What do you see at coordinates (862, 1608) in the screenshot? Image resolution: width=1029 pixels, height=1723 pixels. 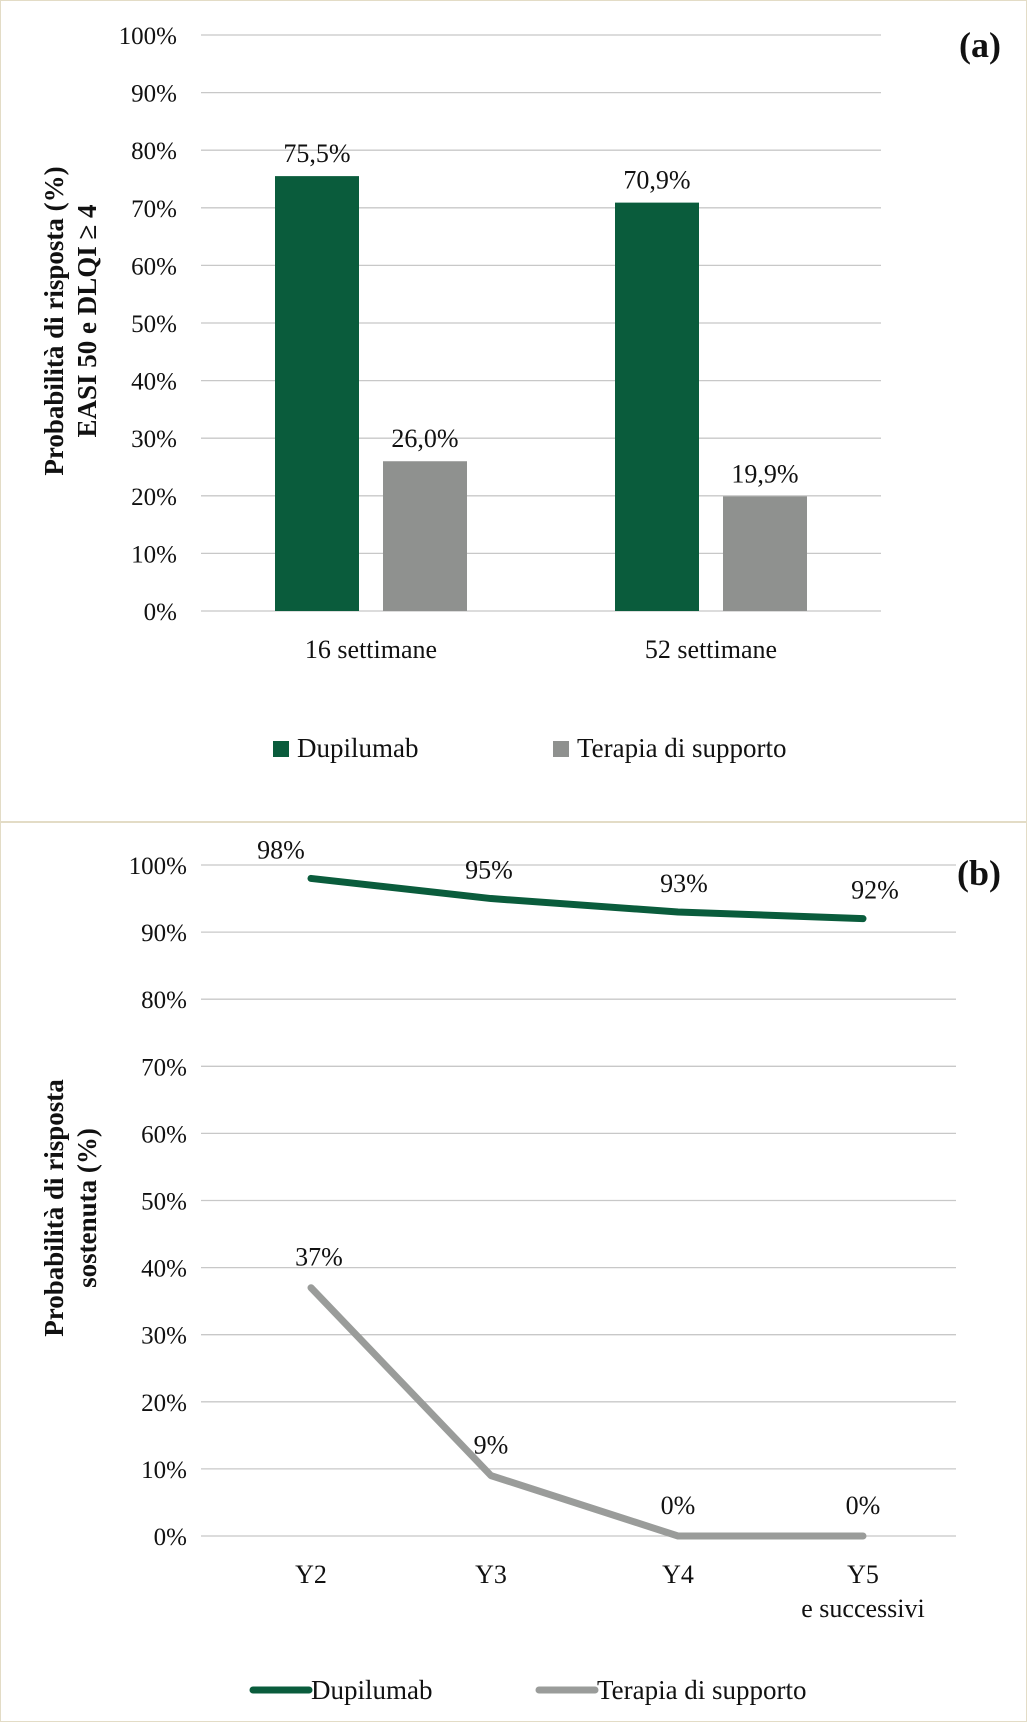 I see `x-category-label: e successivi` at bounding box center [862, 1608].